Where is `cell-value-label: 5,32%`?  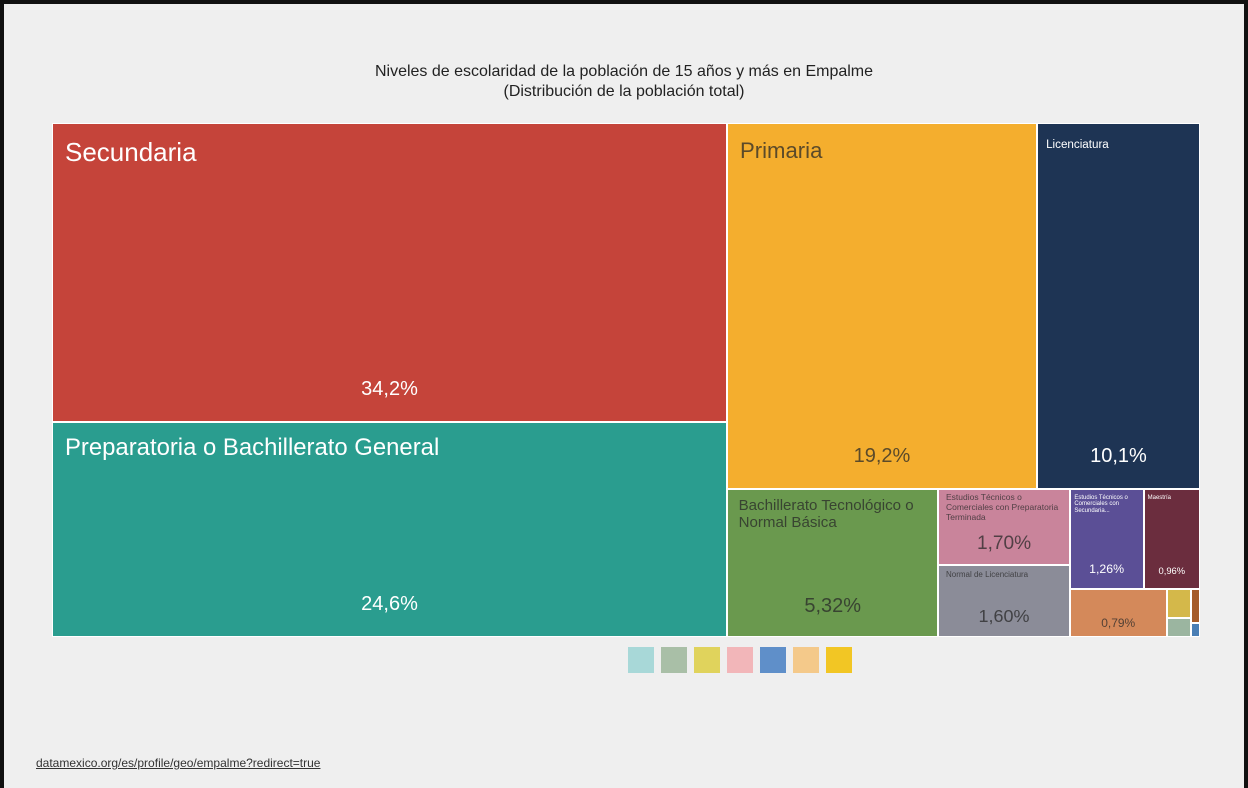
cell-value-label: 5,32% is located at coordinates (833, 606).